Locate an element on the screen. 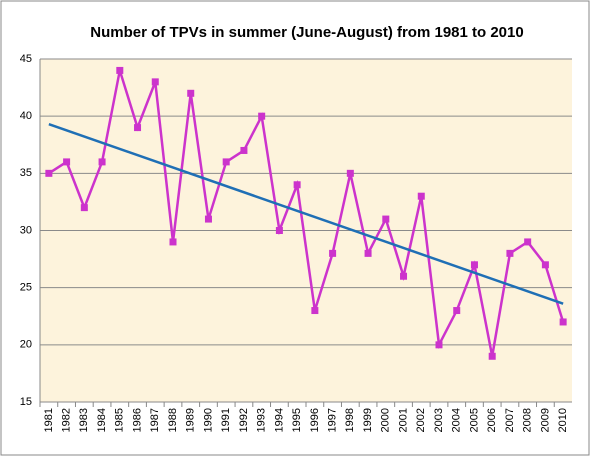 The height and width of the screenshot is (461, 590). x-tick-label: 2006 is located at coordinates (492, 420).